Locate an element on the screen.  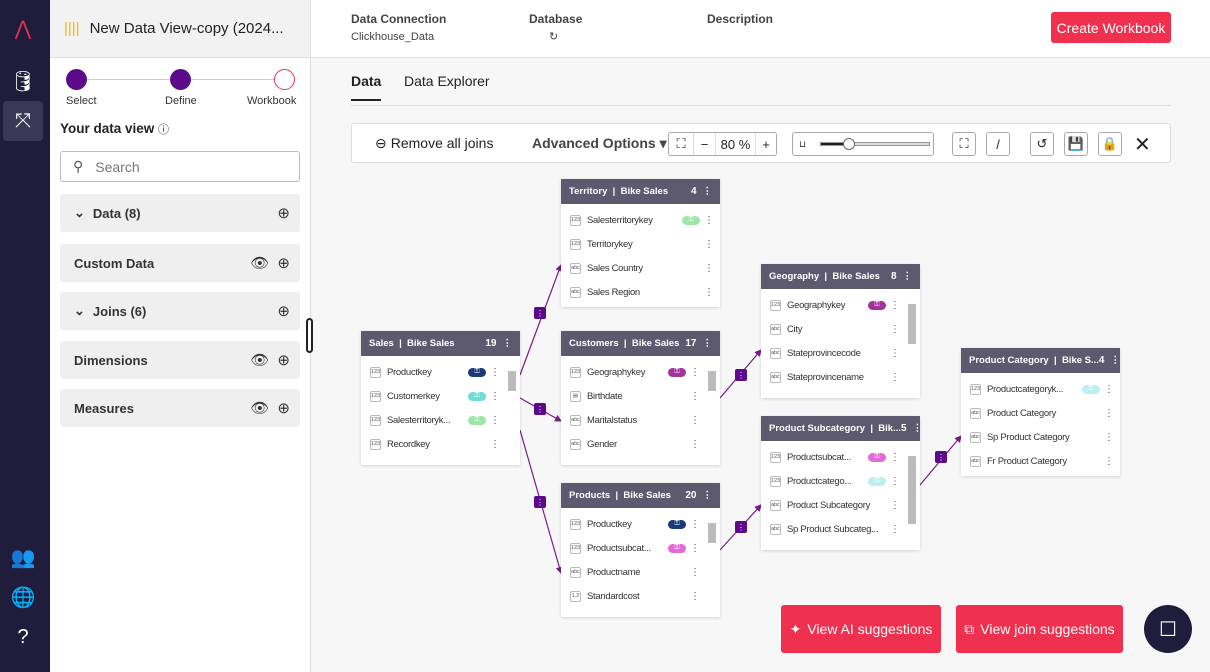
data-model-icon: ⤧ is located at coordinates (23, 121).